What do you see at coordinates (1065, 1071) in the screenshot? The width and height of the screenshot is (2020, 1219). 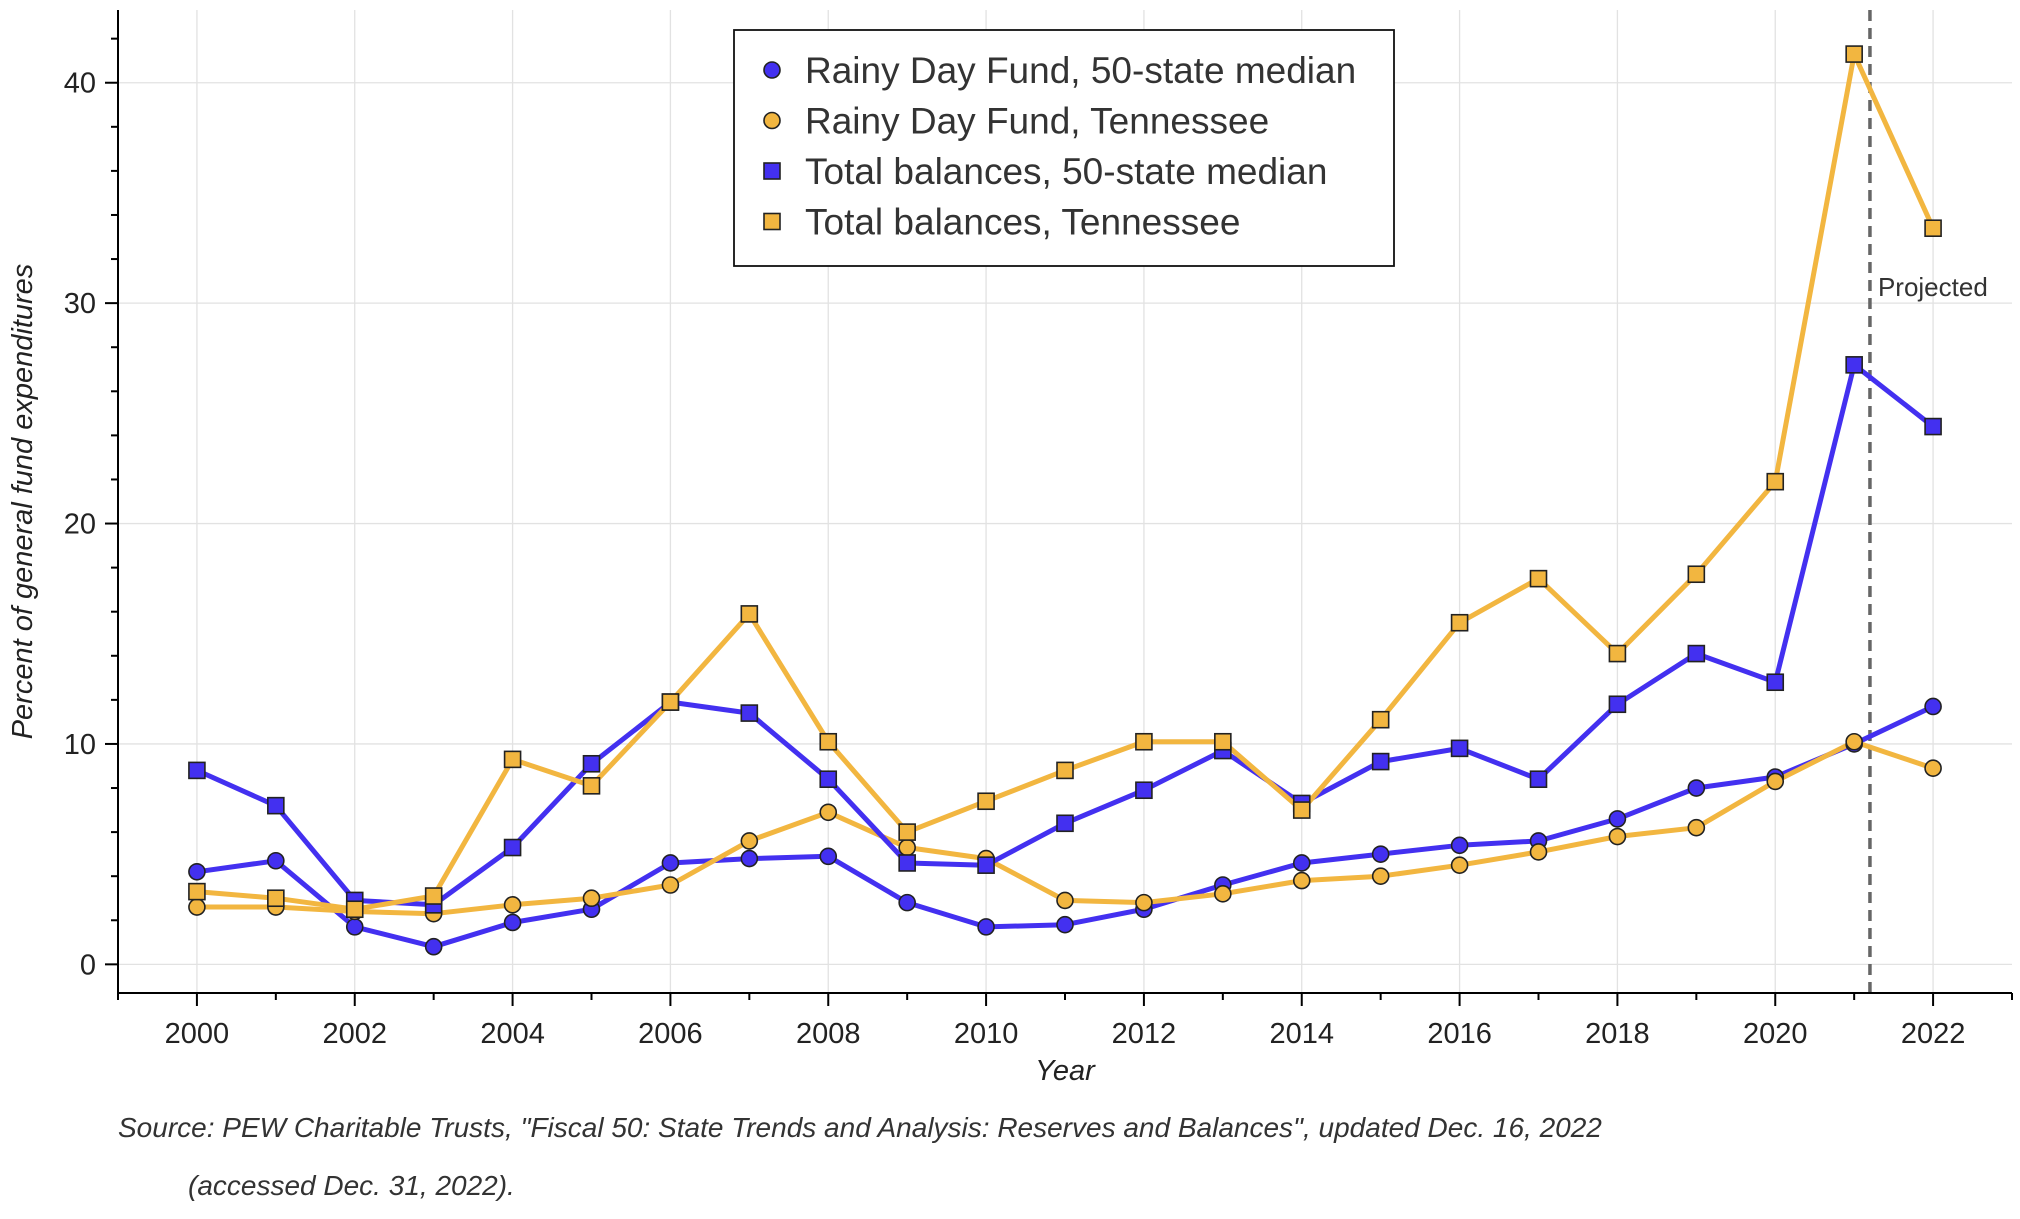 I see `x-axis-label: Year` at bounding box center [1065, 1071].